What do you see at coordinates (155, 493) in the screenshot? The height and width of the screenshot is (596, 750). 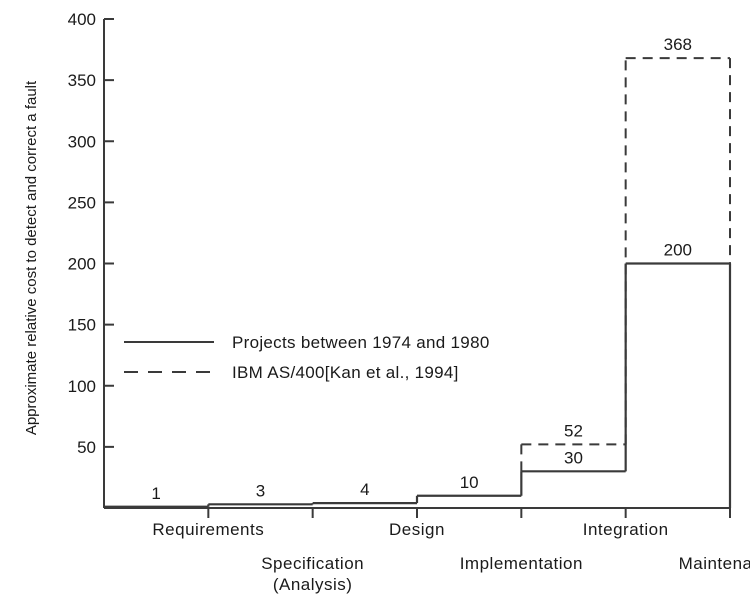 I see `data-label-s0-0: 1` at bounding box center [155, 493].